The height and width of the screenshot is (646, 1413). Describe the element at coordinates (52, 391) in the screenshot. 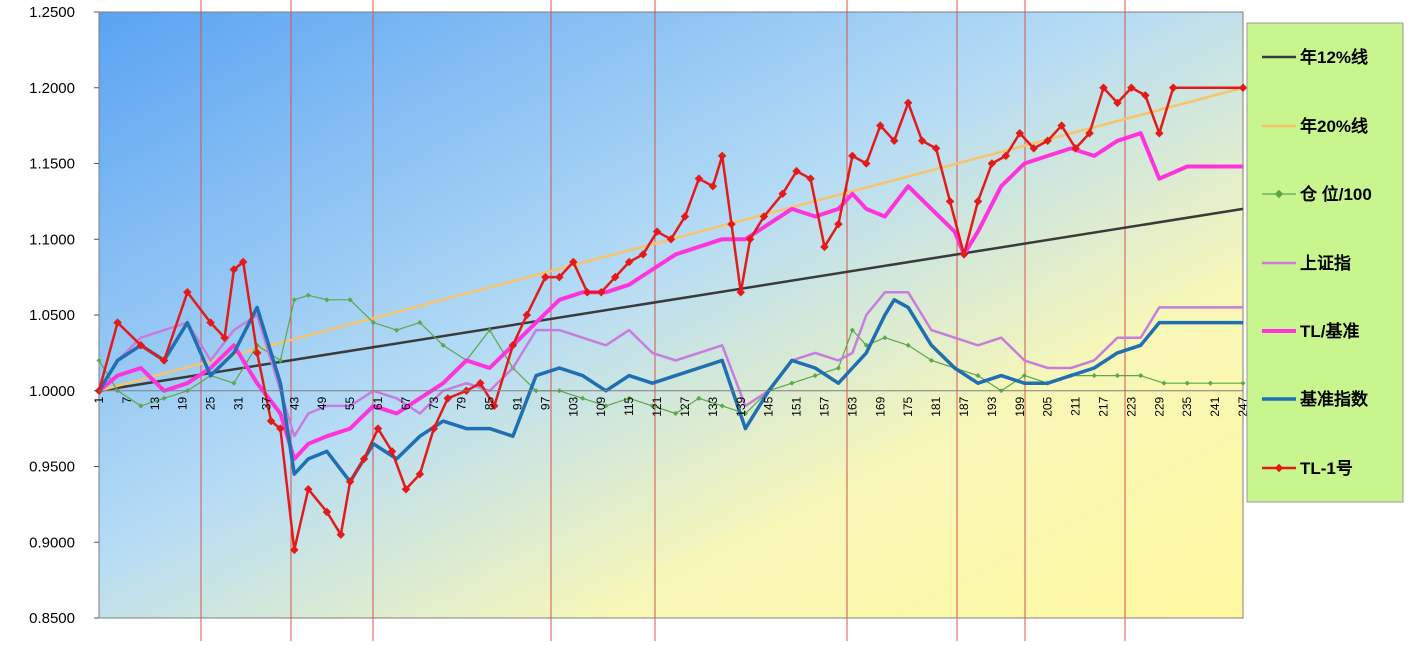

I see `y-tick-label: 1.0000` at that location.